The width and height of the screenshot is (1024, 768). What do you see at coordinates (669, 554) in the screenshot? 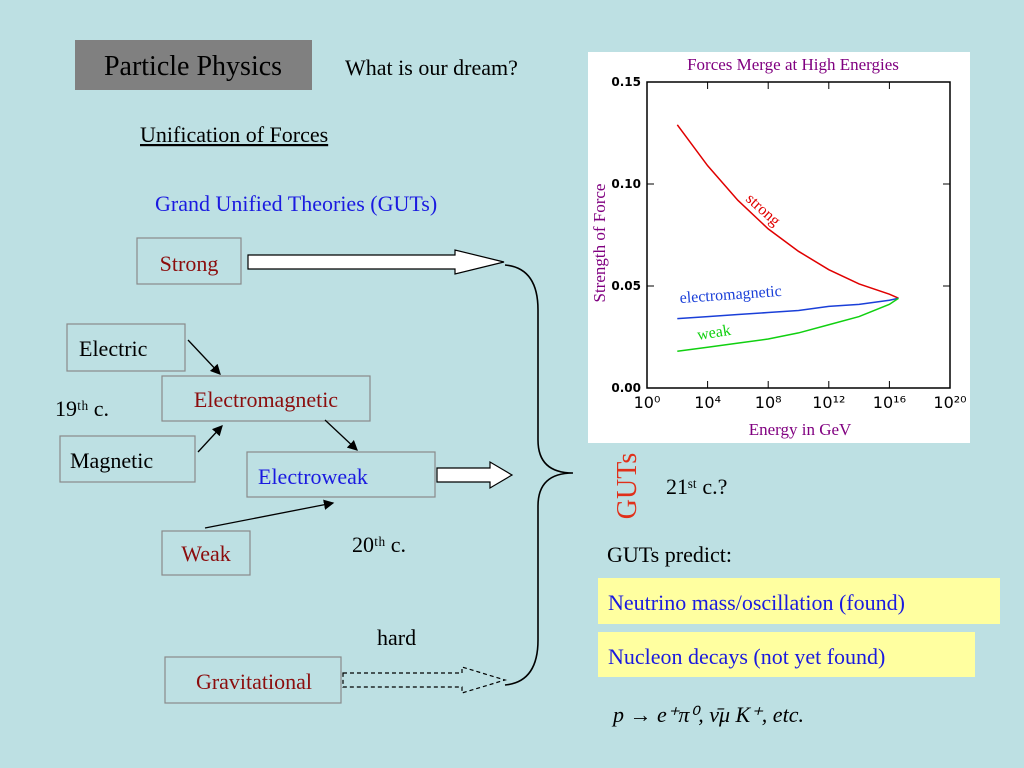
I see `predict-heading: GUTs predict:` at bounding box center [669, 554].